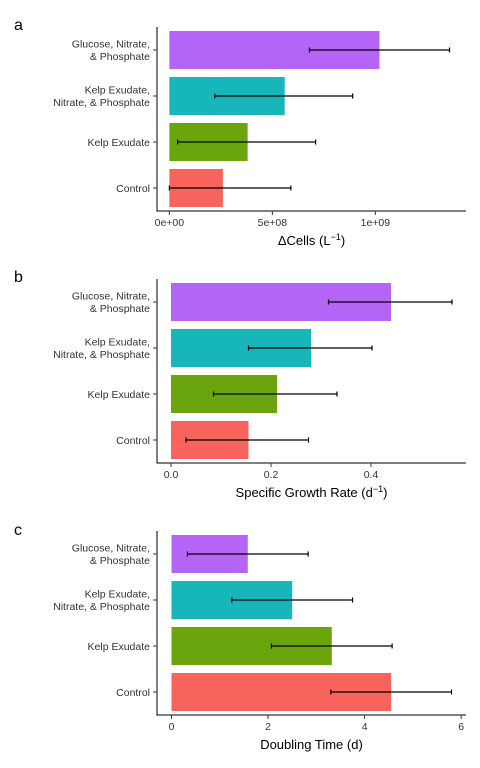 The width and height of the screenshot is (480, 768). I want to click on x-tick-label: 1e+09, so click(376, 223).